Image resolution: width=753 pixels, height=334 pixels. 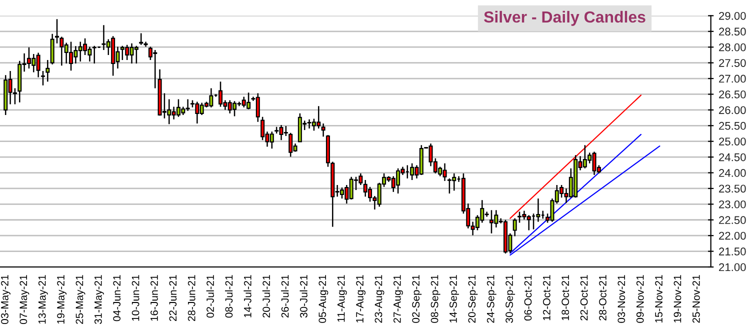 What do you see at coordinates (62, 299) in the screenshot?
I see `x-tick-label: 19-May-21` at bounding box center [62, 299].